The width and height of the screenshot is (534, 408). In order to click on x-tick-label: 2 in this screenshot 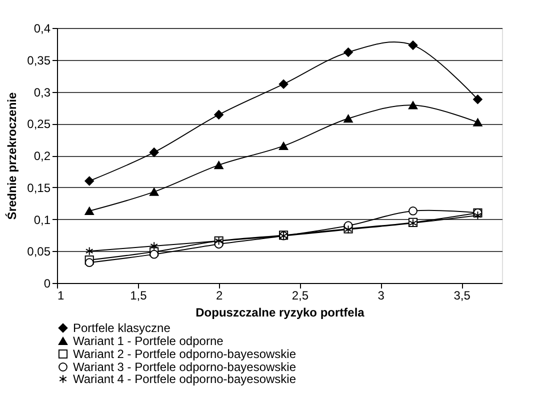, I will do `click(219, 295)`.